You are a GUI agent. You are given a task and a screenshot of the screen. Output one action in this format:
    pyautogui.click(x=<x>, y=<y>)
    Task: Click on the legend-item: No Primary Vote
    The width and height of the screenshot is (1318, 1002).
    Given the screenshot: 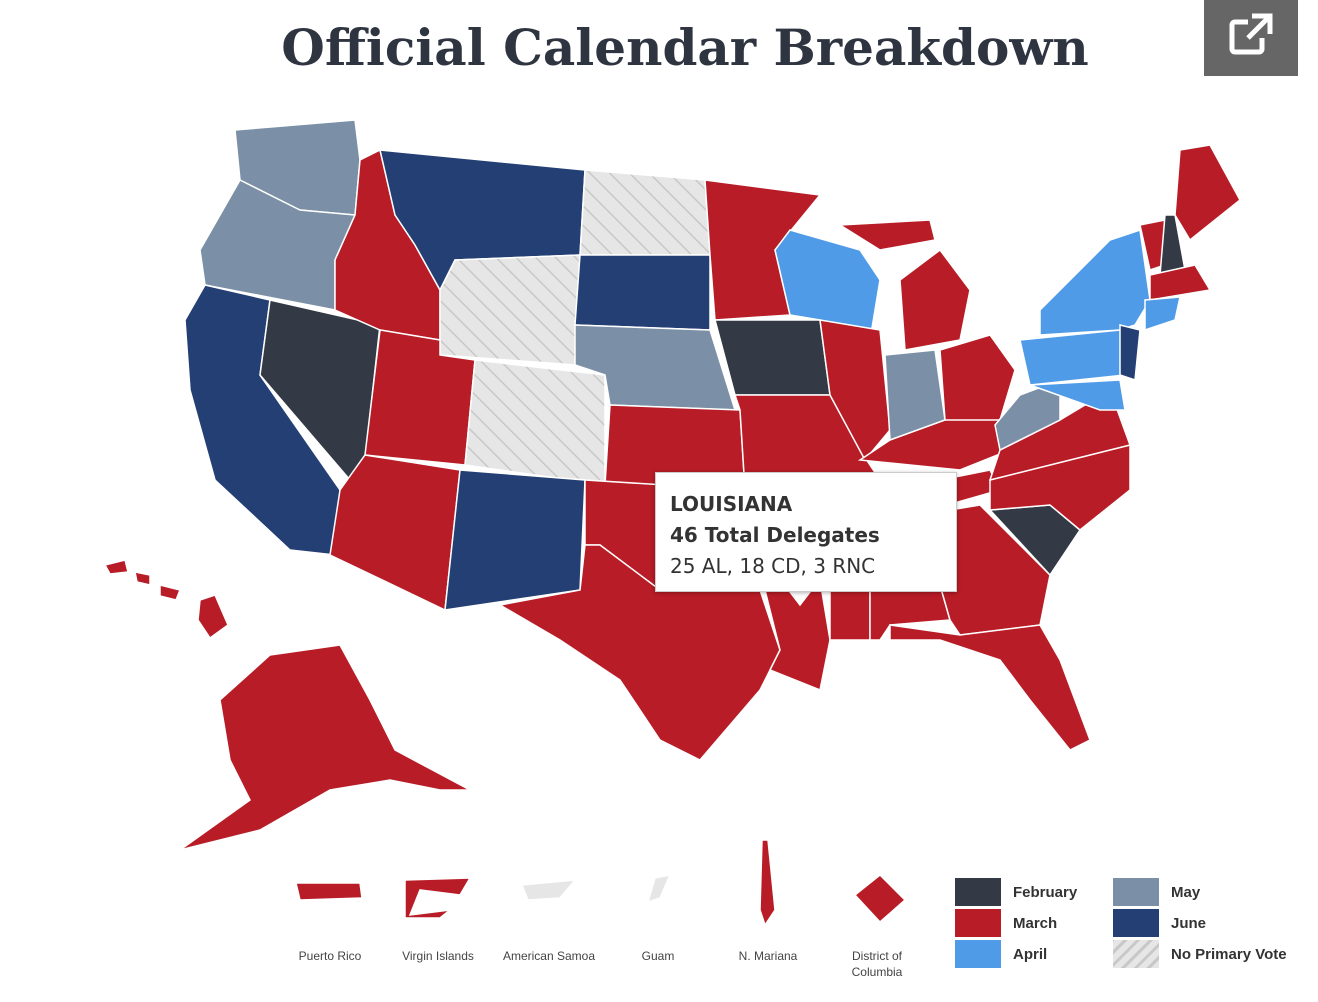 What is the action you would take?
    pyautogui.click(x=1200, y=954)
    